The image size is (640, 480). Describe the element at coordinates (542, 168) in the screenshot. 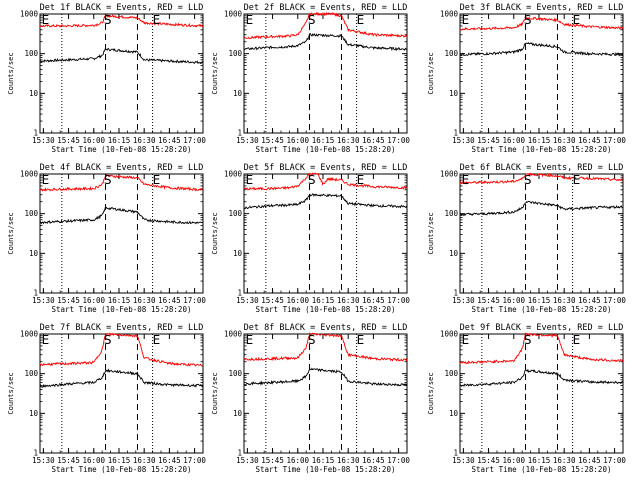

I see `chart-title: Det 6f BLACK = Events, RED = LLD` at that location.